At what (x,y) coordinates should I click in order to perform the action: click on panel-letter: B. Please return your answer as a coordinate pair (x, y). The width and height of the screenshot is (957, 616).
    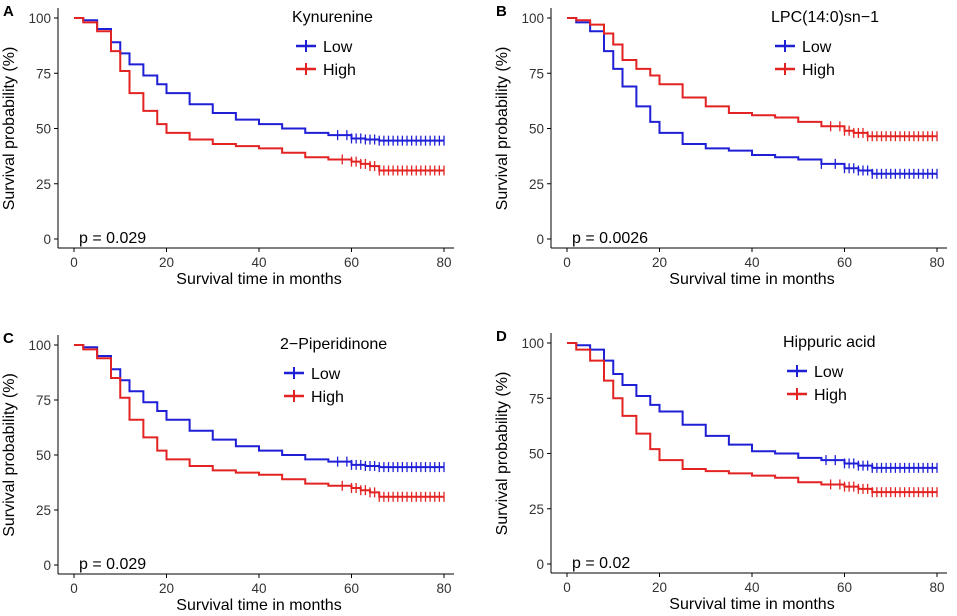
    Looking at the image, I should click on (501, 11).